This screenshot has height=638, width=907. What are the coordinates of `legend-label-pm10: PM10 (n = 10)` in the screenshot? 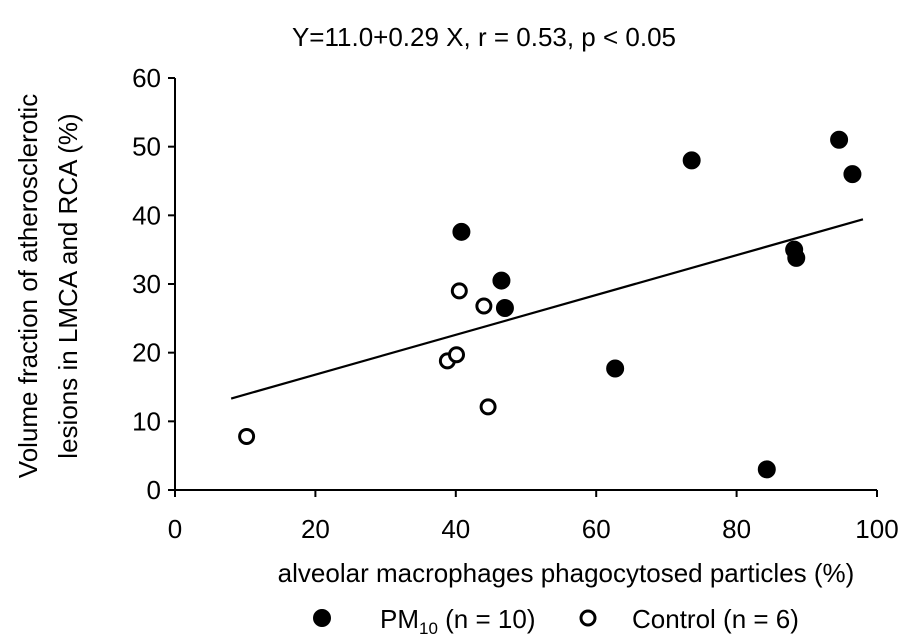 It's located at (457, 621).